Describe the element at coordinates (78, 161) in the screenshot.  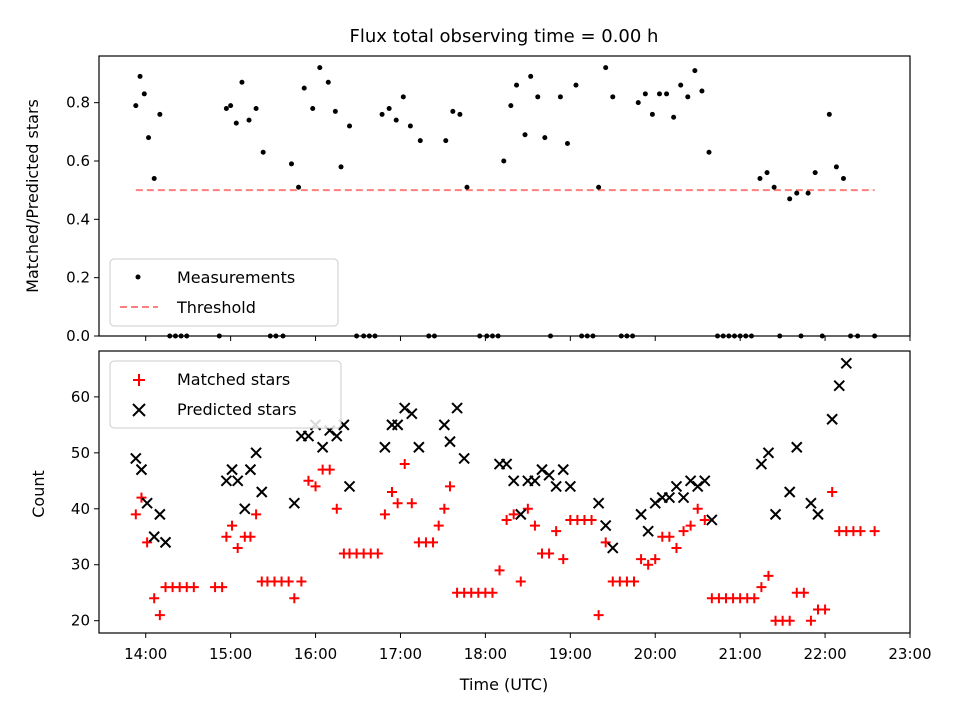
I see `top-y-tick-label: 0.6` at that location.